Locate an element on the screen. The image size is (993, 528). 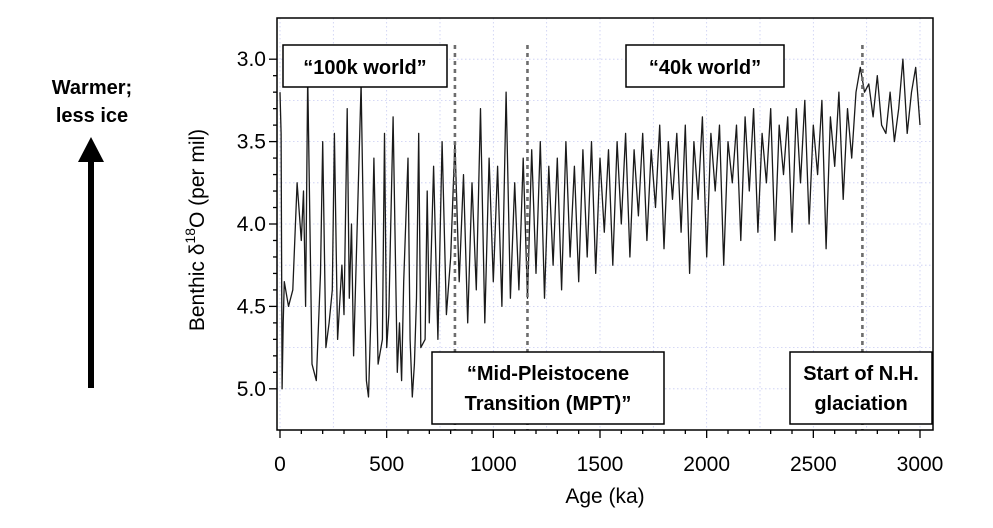
annotation-text: “100k world” is located at coordinates (364, 68).